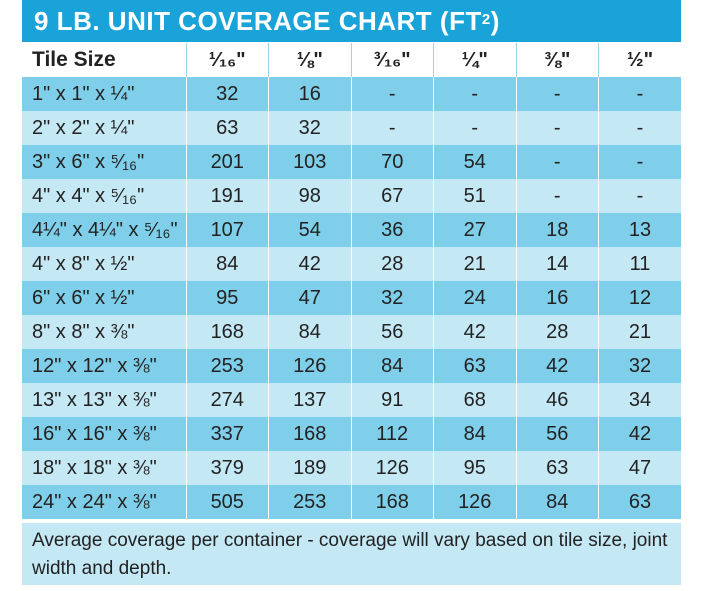 This screenshot has width=703, height=591. I want to click on table-row: 4¼" x 4¼" x ⁵⁄₁₆" 107 54 36 27 18 13, so click(351, 230).